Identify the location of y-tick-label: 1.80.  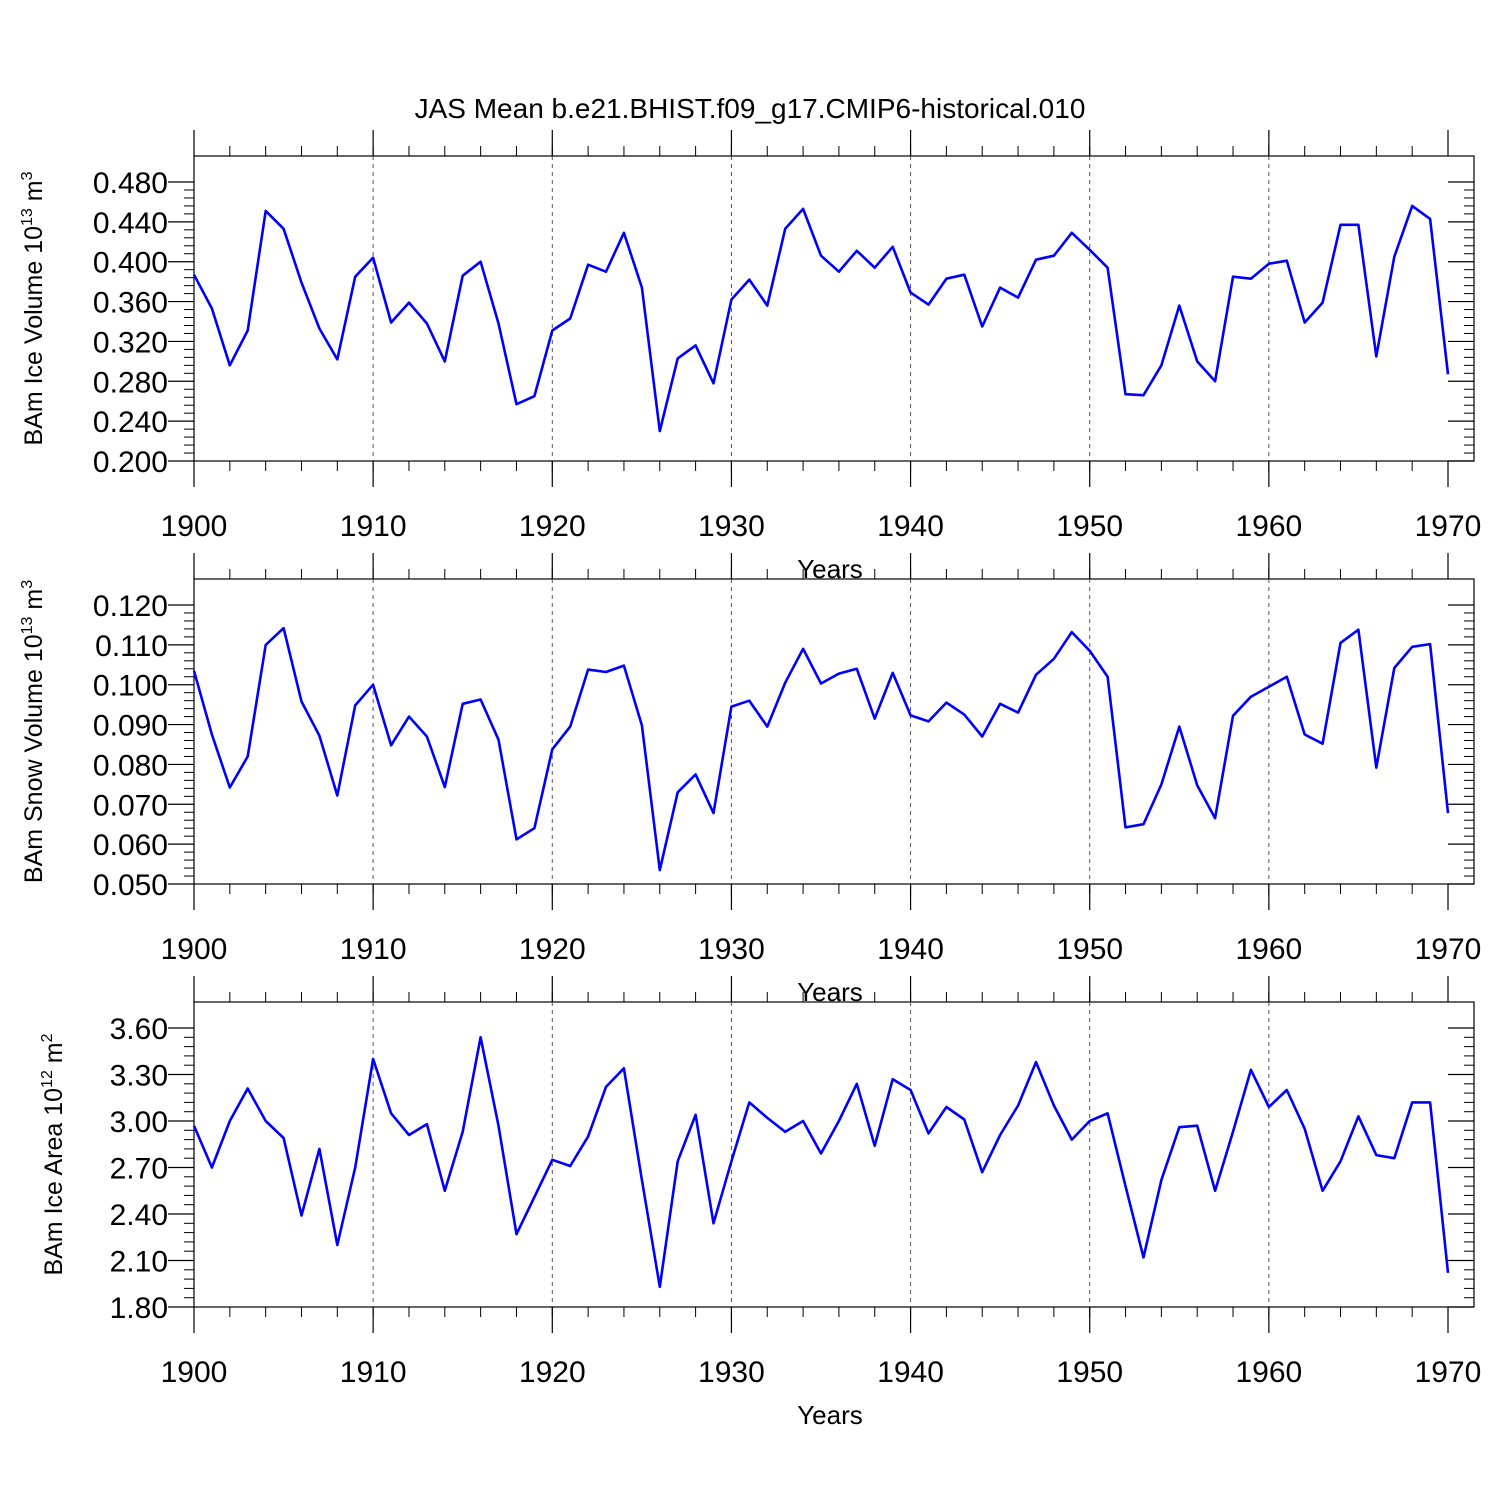
(139, 1308).